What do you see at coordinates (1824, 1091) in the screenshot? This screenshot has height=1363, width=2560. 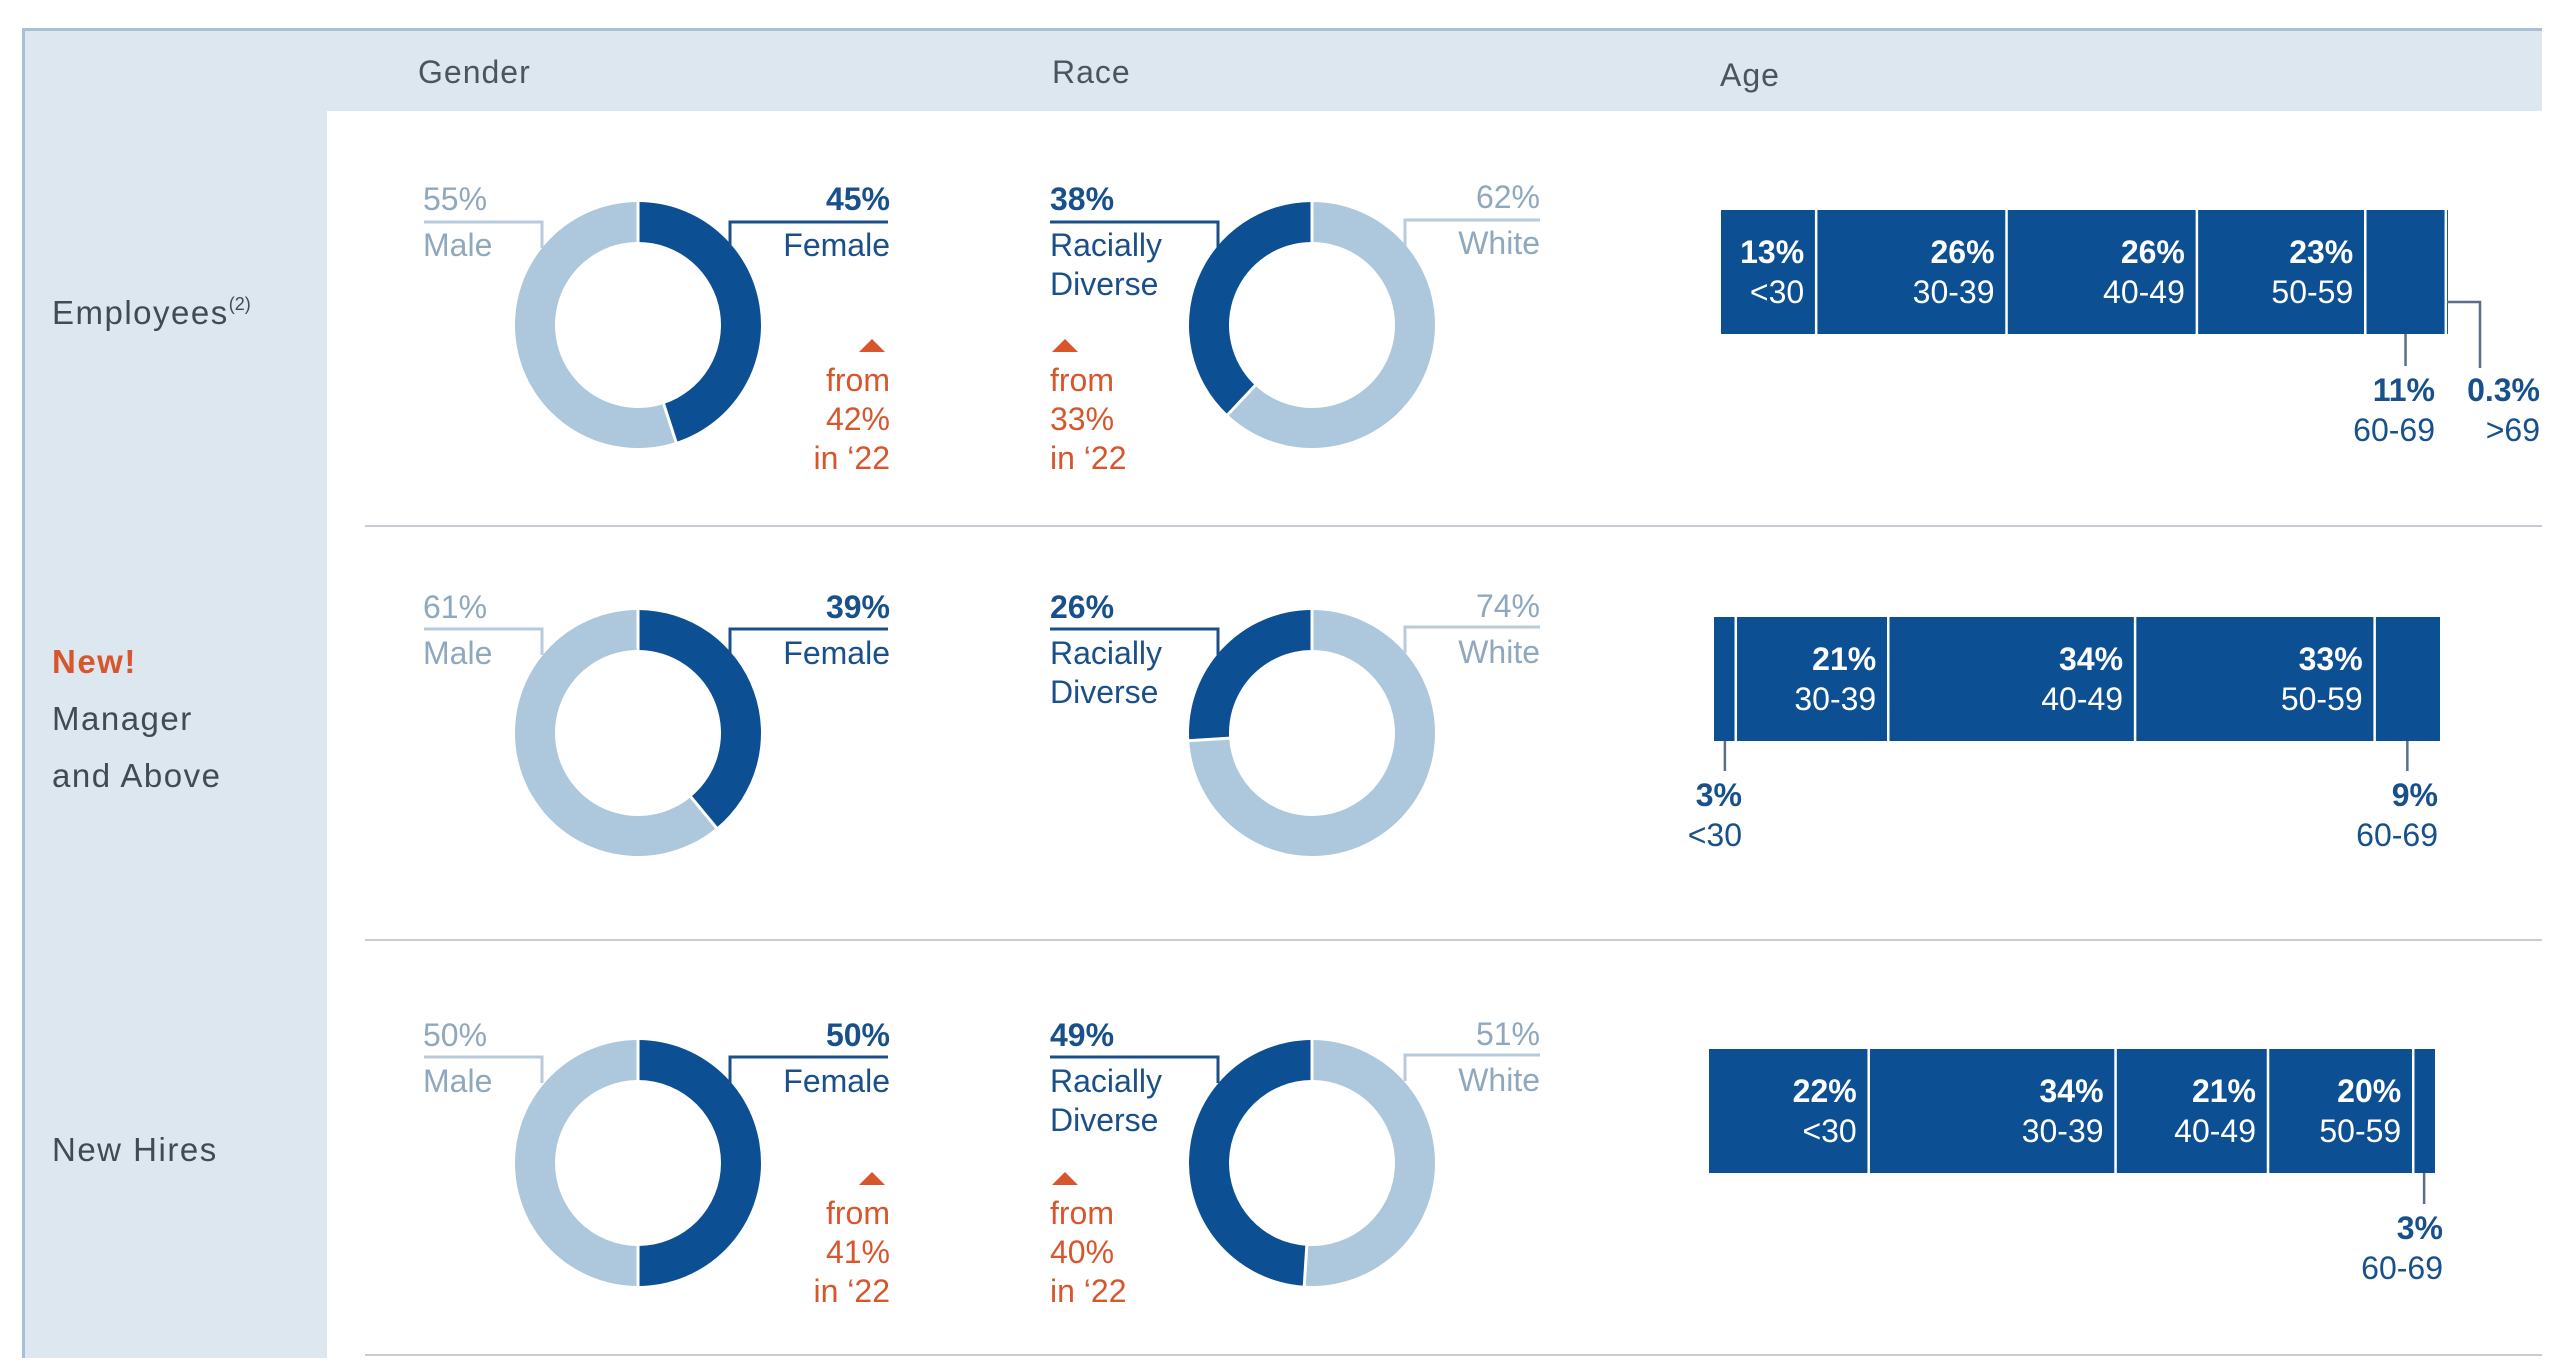 I see `age-segment-pct: 22%` at bounding box center [1824, 1091].